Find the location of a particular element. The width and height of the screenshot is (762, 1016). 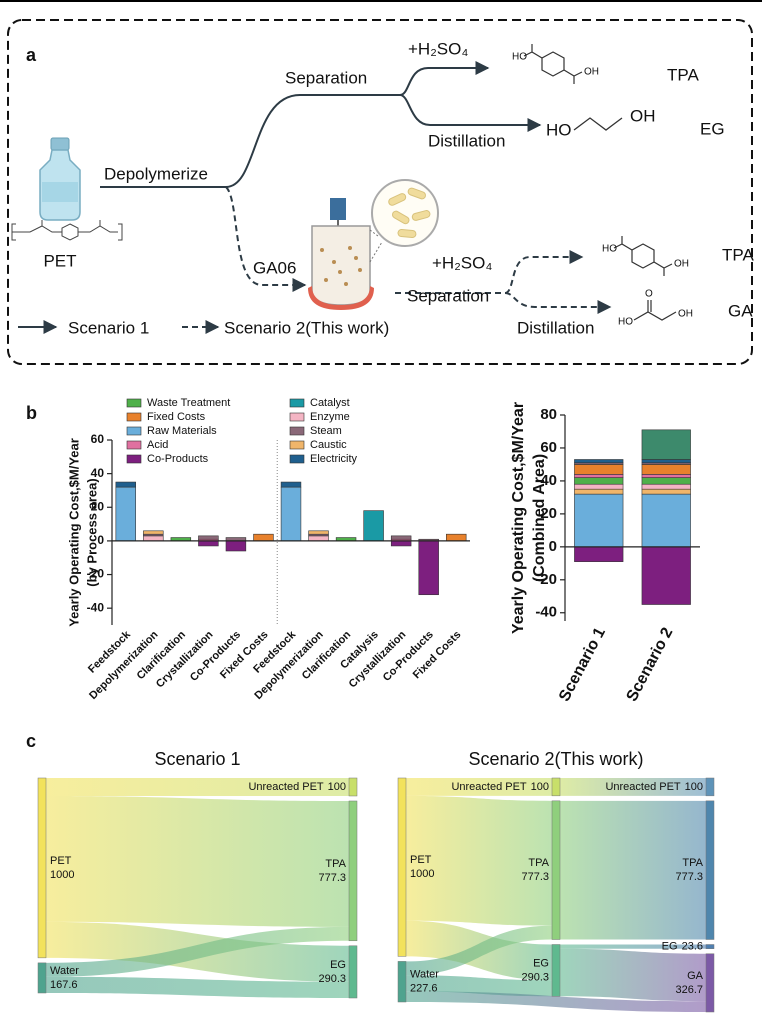

legend-label: Catalyst is located at coordinates (330, 403).